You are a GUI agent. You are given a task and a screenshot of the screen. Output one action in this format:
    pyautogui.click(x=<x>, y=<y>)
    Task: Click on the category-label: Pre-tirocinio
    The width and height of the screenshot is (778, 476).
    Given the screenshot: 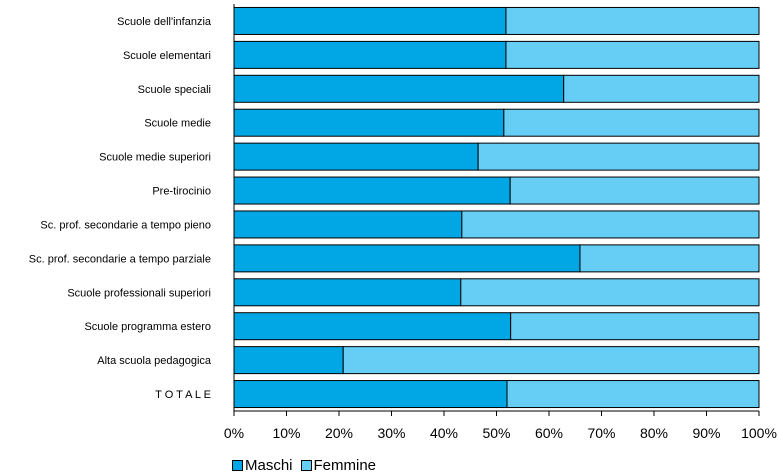 What is the action you would take?
    pyautogui.click(x=181, y=192)
    